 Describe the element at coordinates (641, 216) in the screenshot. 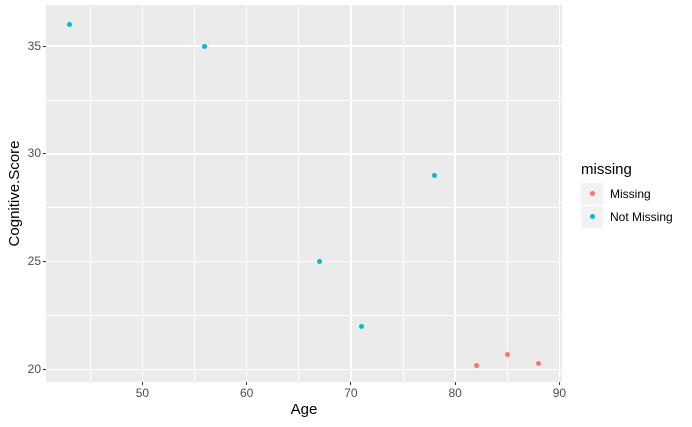

I see `legend-label-not-missing: Not Missing` at that location.